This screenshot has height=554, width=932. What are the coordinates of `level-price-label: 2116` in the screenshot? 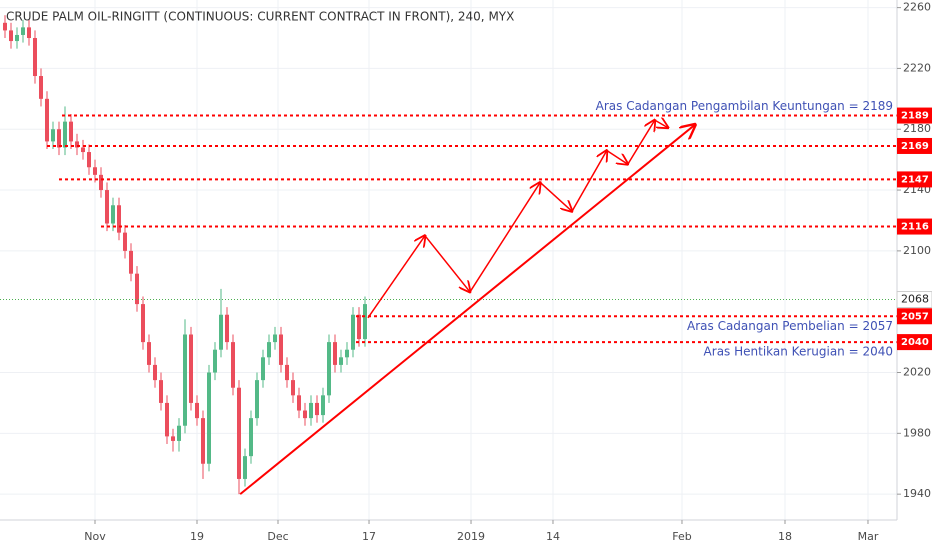 It's located at (915, 227).